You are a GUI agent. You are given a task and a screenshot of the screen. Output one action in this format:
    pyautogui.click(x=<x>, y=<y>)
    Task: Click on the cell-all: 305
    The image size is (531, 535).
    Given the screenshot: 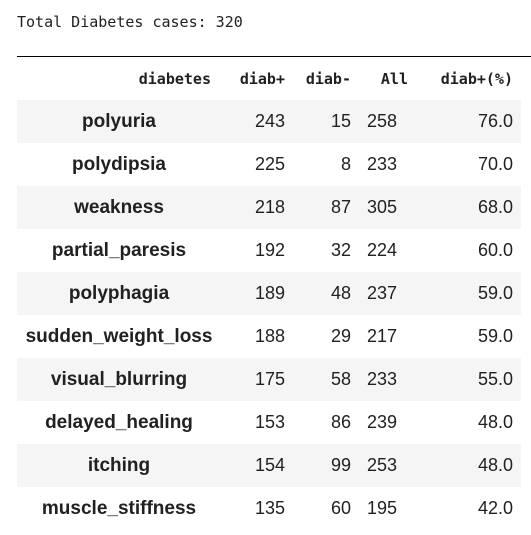 What is the action you would take?
    pyautogui.click(x=382, y=207)
    